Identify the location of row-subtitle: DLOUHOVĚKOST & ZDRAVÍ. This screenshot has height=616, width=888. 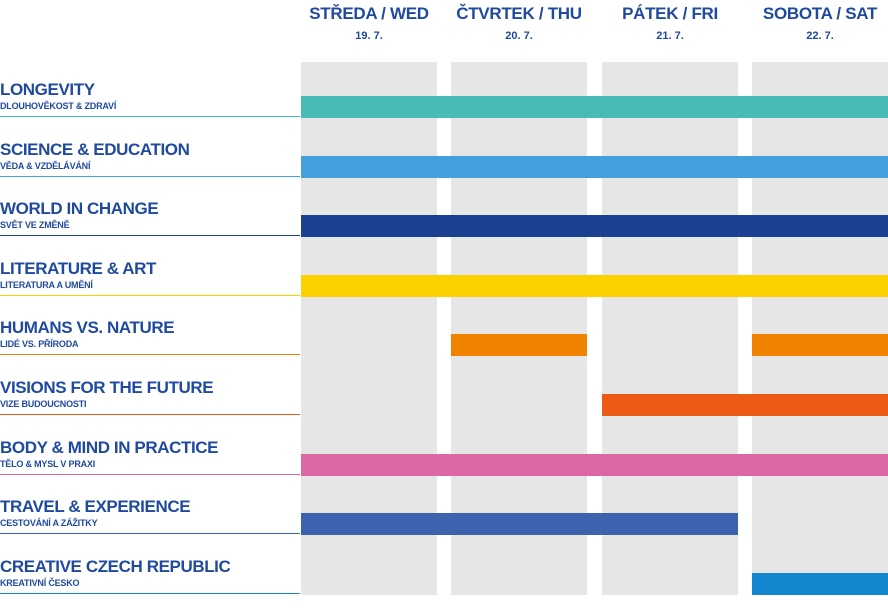
(58, 106).